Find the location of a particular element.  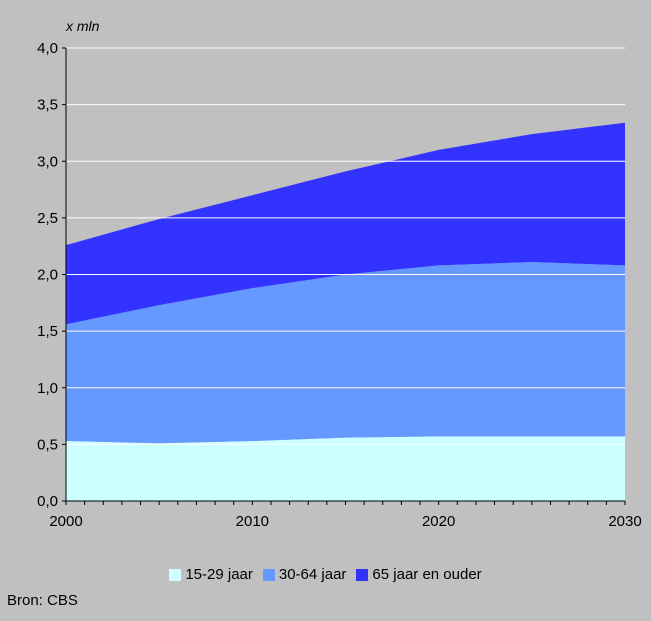

y-tick-label: 1,5 is located at coordinates (47, 331).